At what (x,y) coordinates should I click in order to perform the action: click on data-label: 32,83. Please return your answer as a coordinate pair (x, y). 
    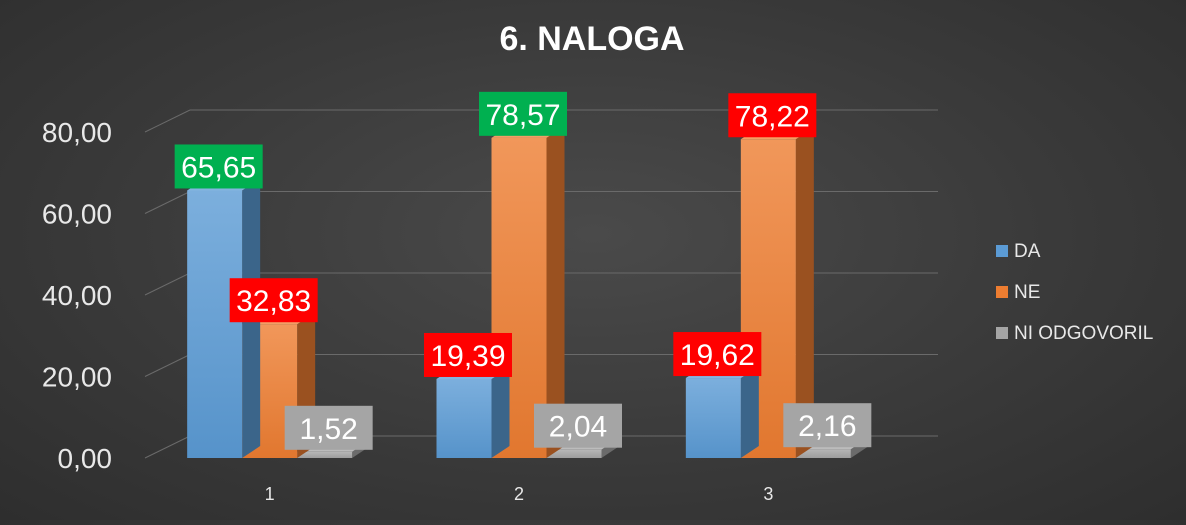
    Looking at the image, I should click on (273, 300).